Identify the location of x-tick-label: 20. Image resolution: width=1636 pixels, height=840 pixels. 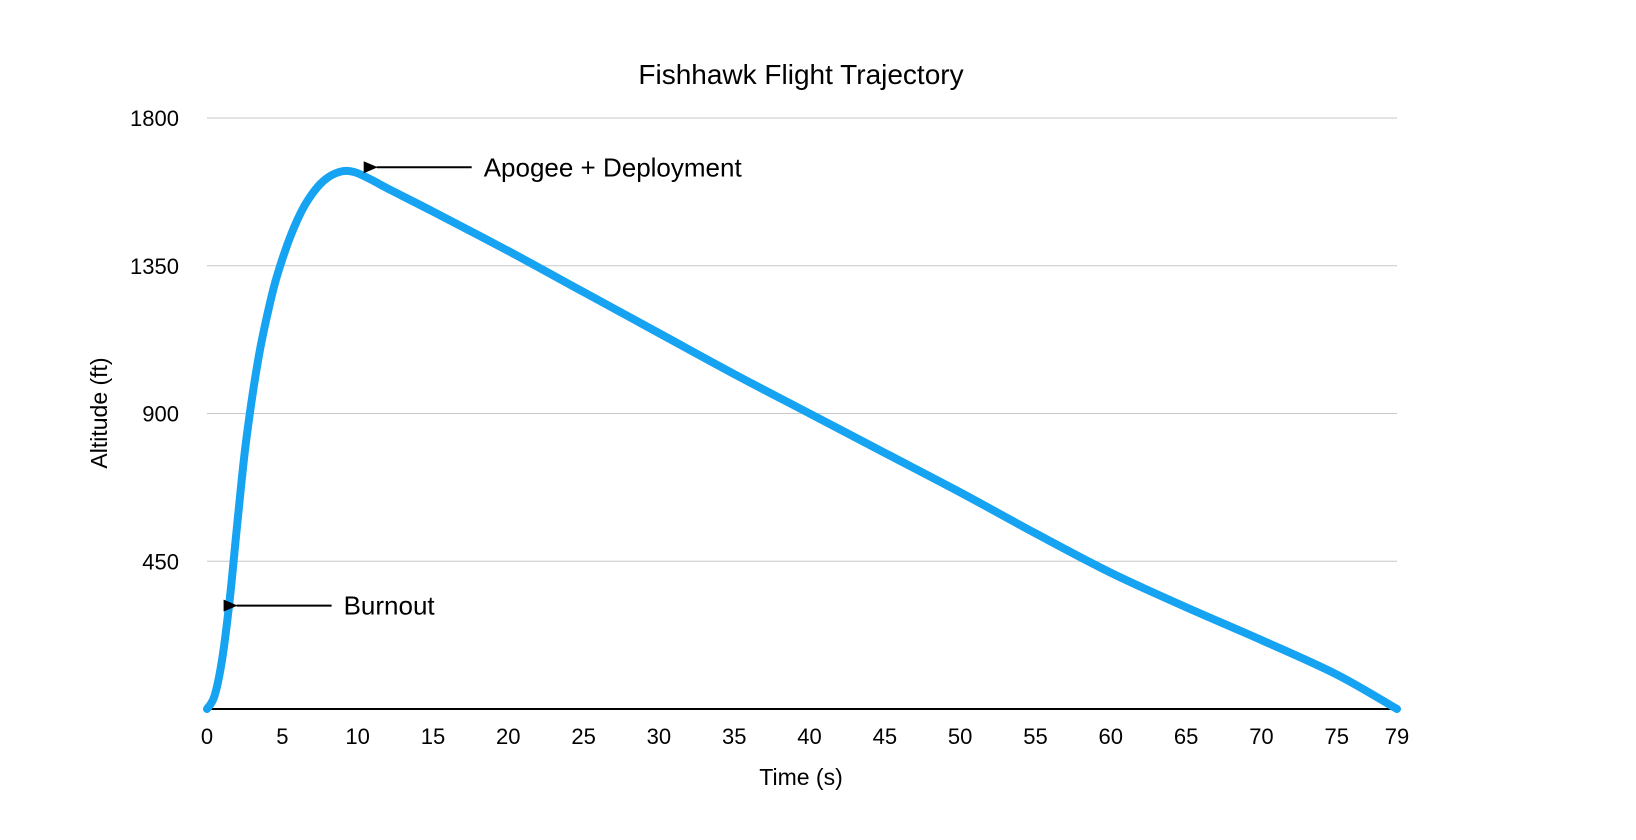
(508, 736).